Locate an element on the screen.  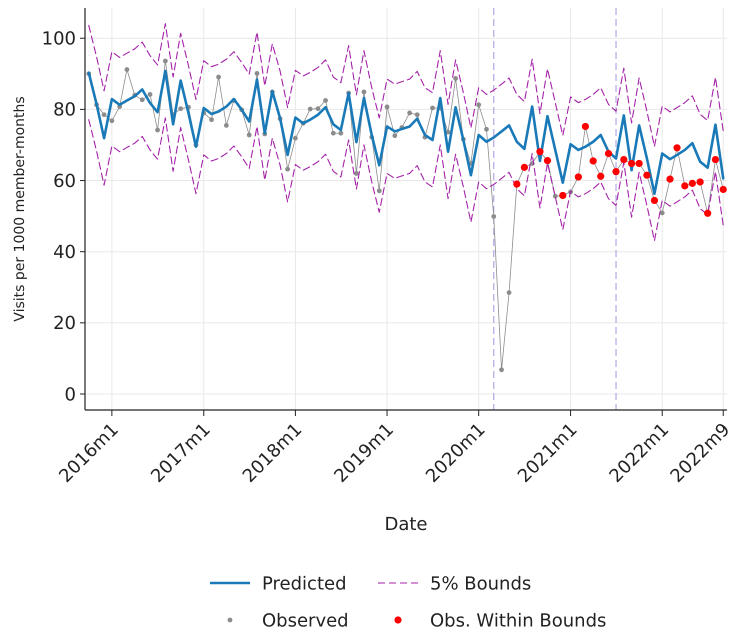
y-tick-label: 40 is located at coordinates (64, 252).